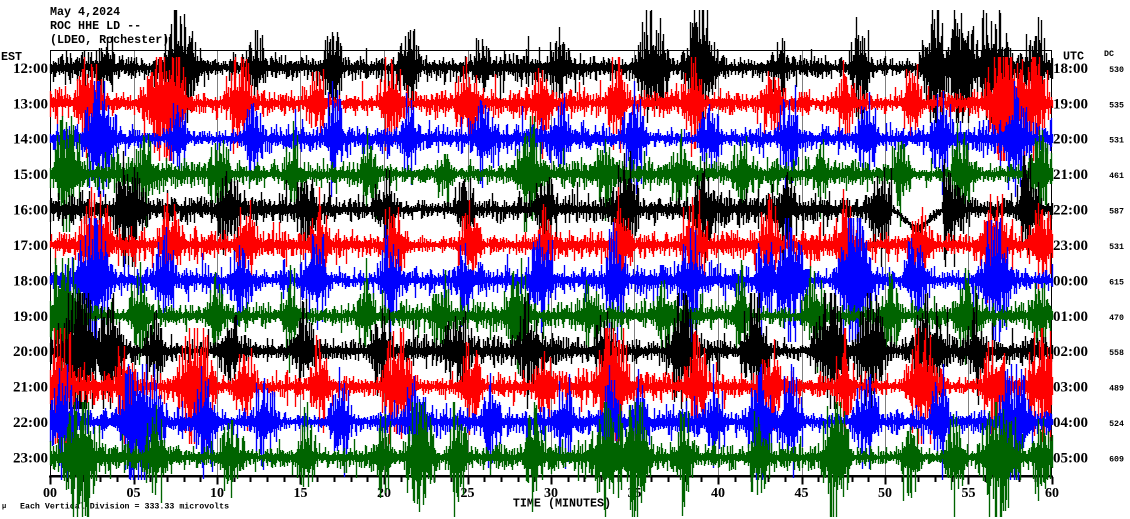 The width and height of the screenshot is (1130, 519). What do you see at coordinates (1070, 281) in the screenshot?
I see `svg-text: 00:00` at bounding box center [1070, 281].